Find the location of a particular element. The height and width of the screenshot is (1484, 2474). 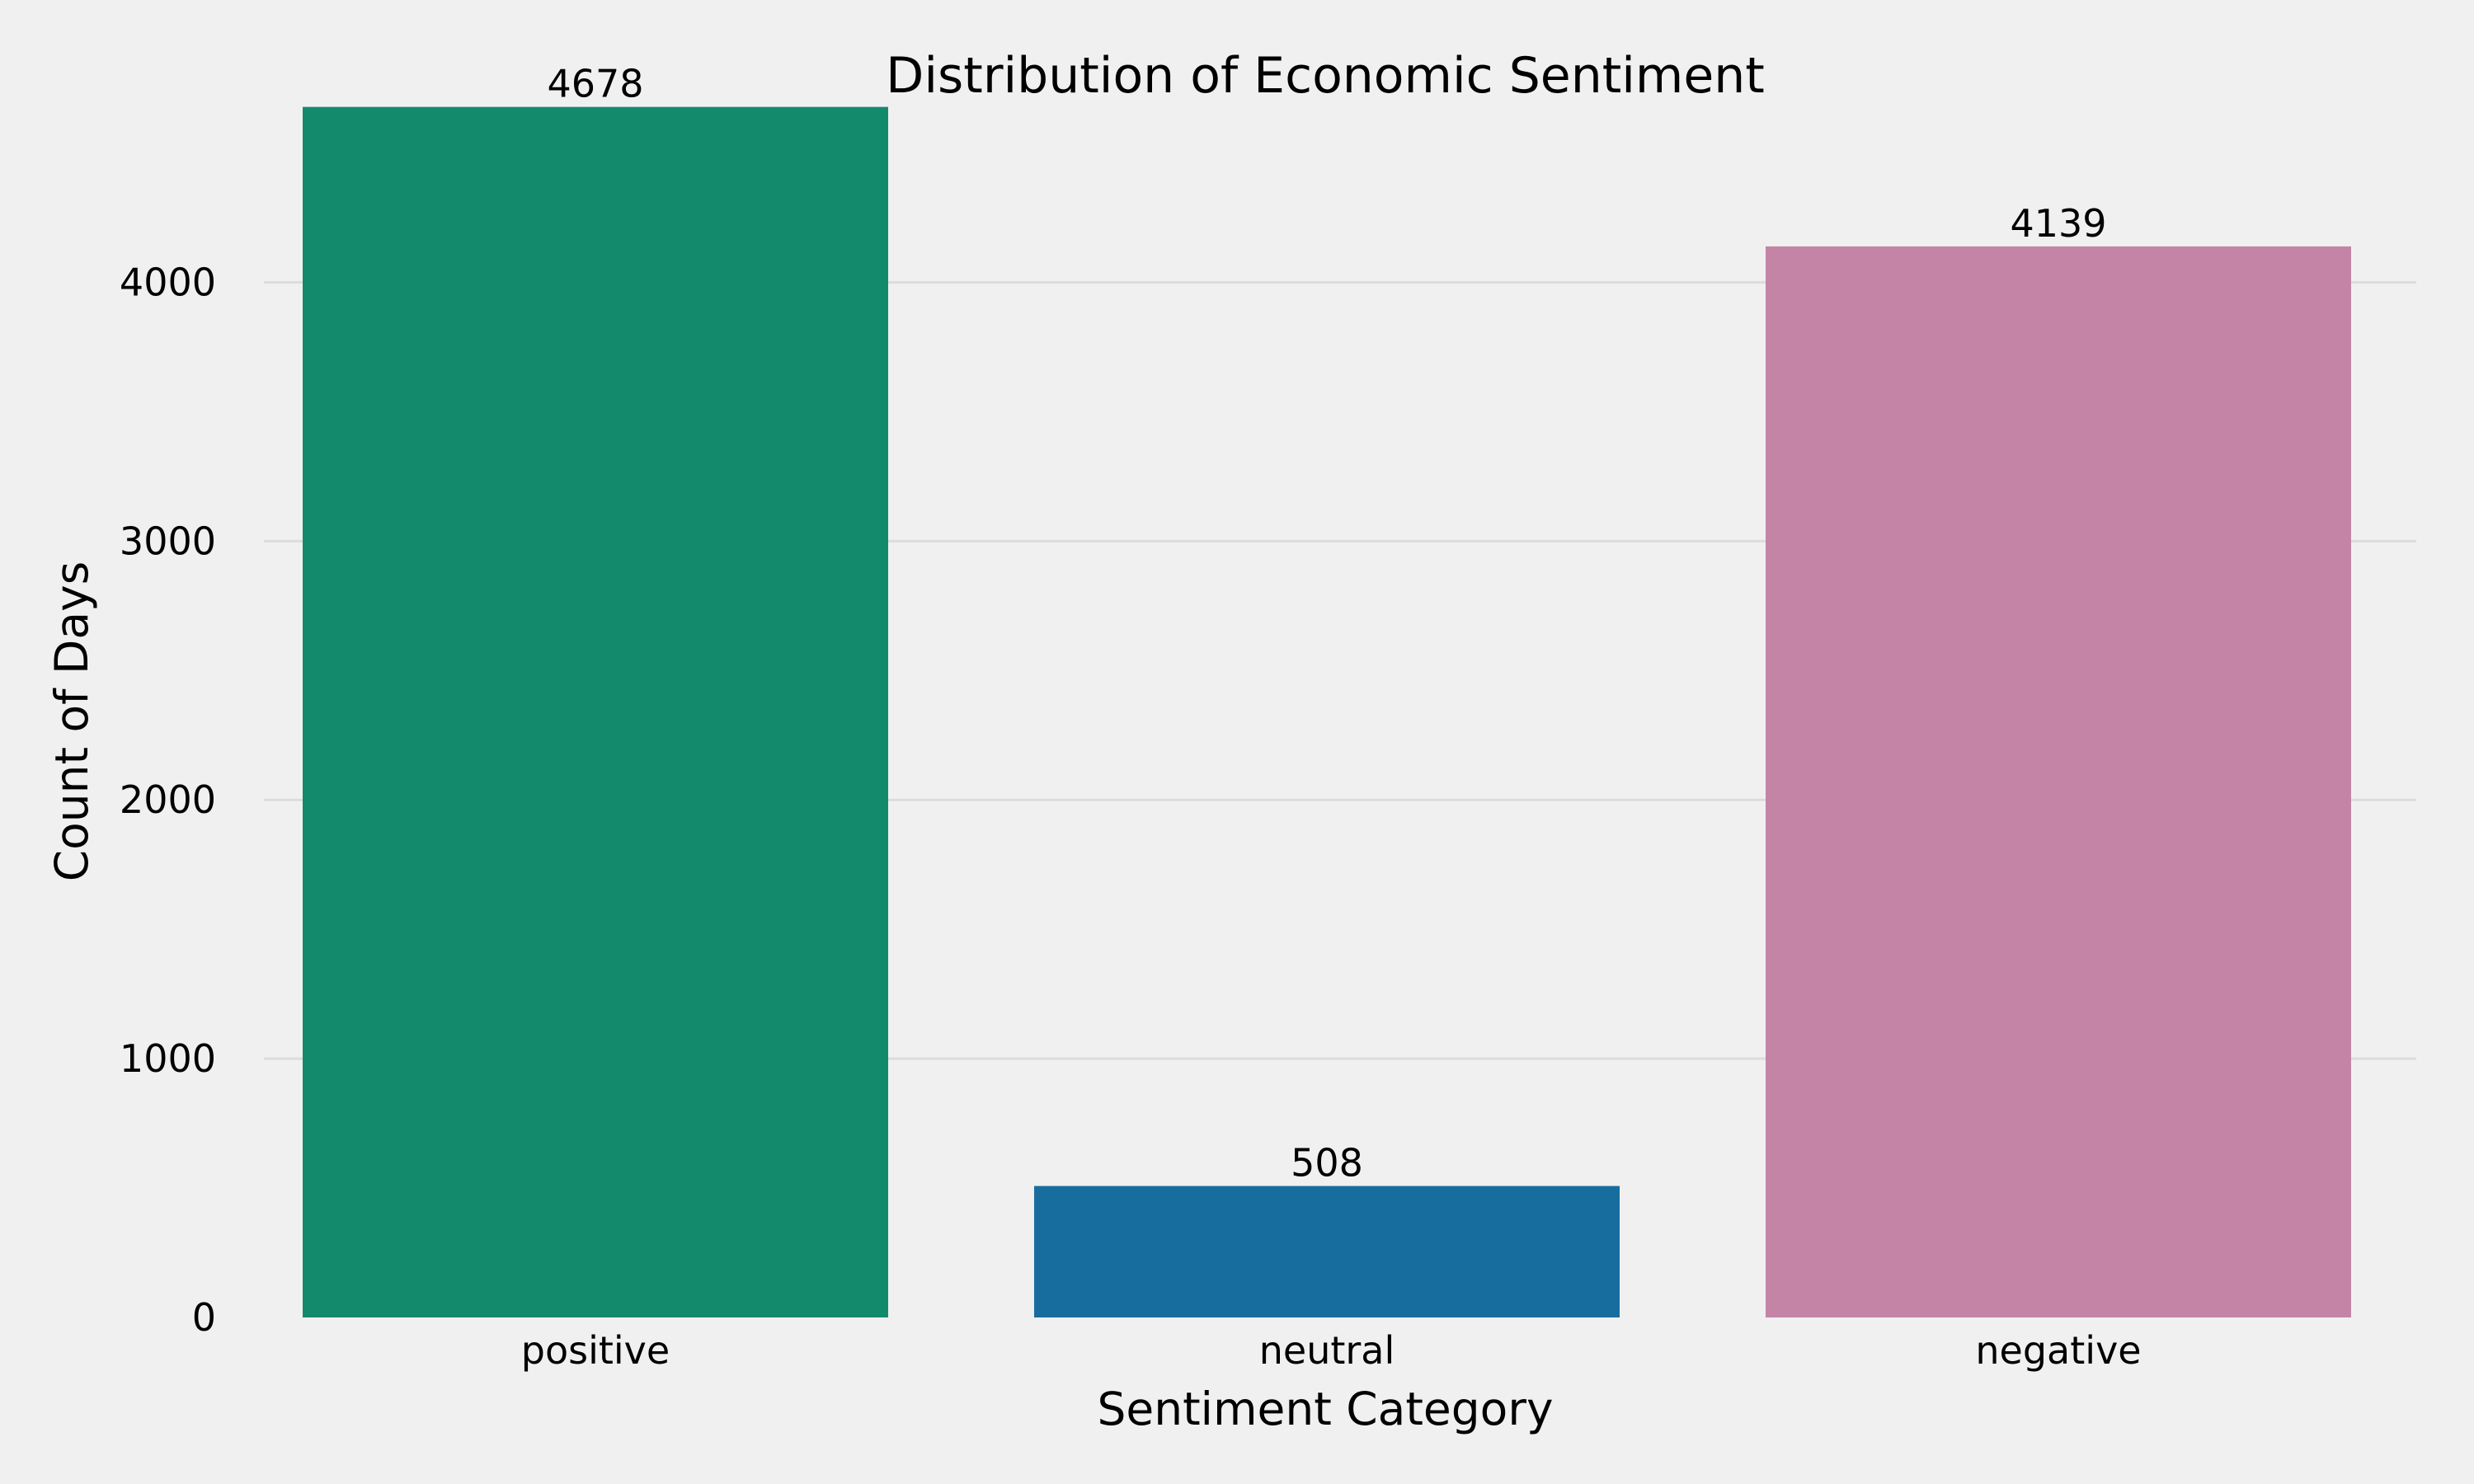

x-tick-label-positive: positive is located at coordinates (595, 1350).